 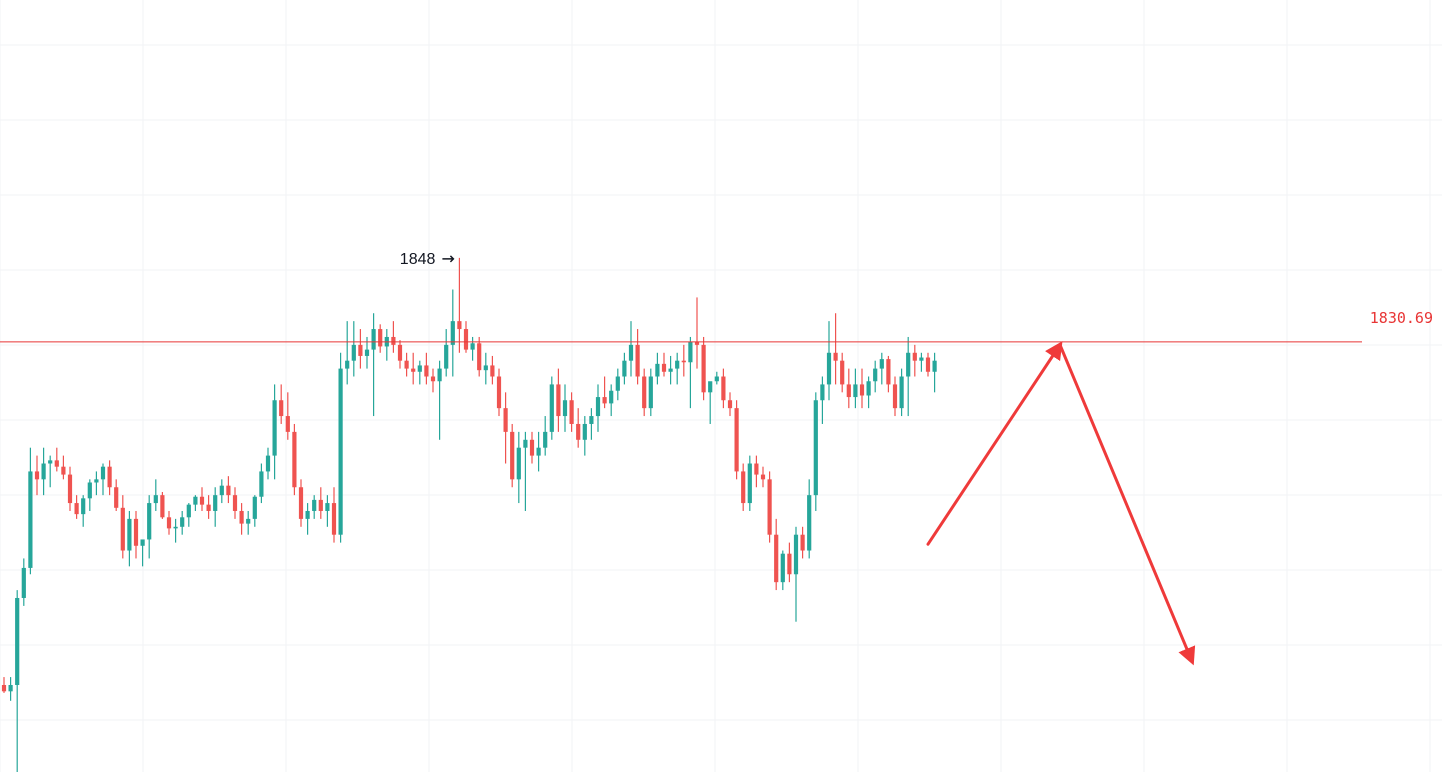 I want to click on projection-arrow-down, so click(x=1127, y=504).